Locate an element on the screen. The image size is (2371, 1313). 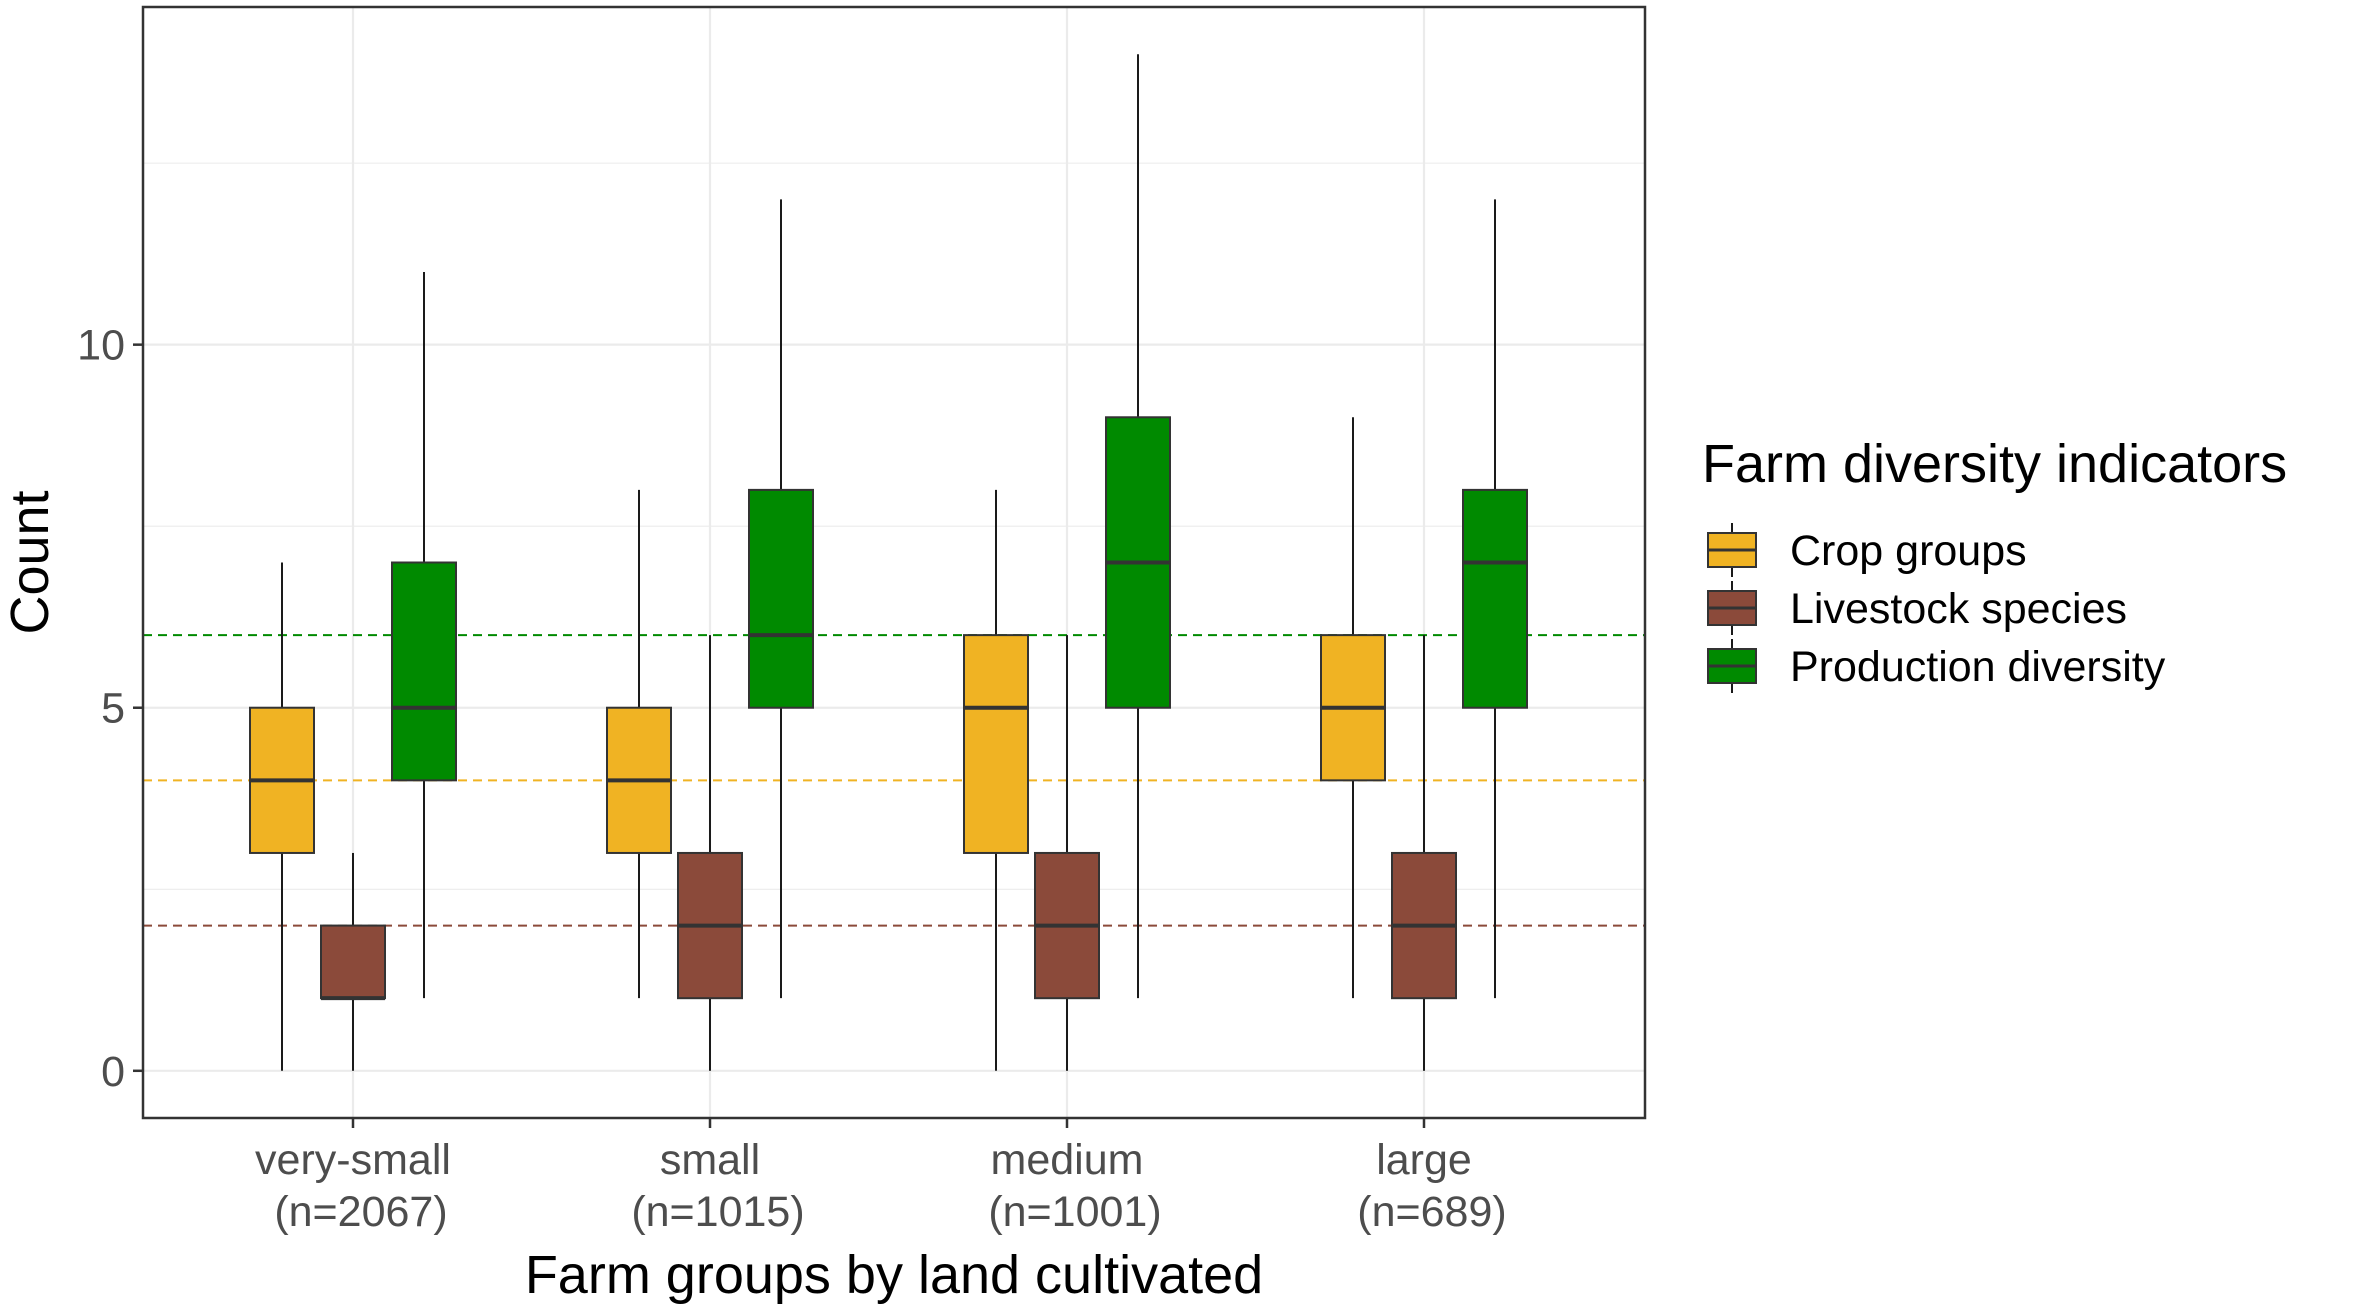
x-tick-label: small is located at coordinates (710, 1160).